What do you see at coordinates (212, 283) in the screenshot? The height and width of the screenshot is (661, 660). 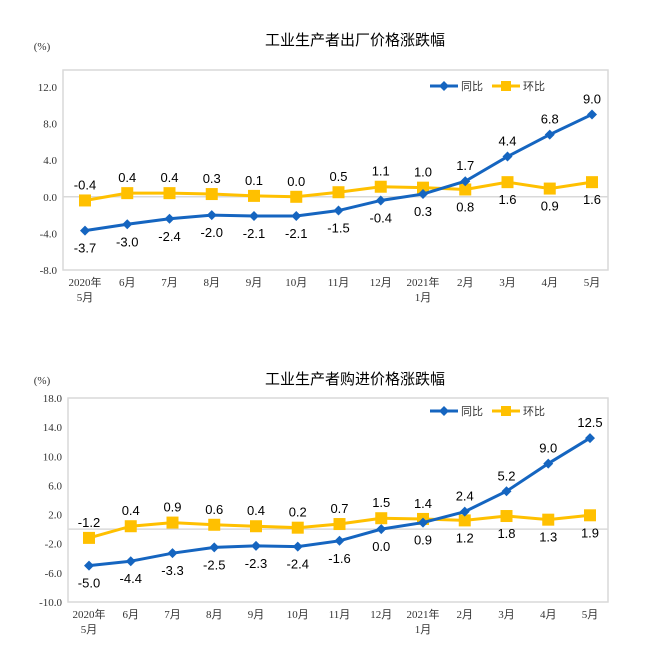 I see `x-tick-label: 8月` at bounding box center [212, 283].